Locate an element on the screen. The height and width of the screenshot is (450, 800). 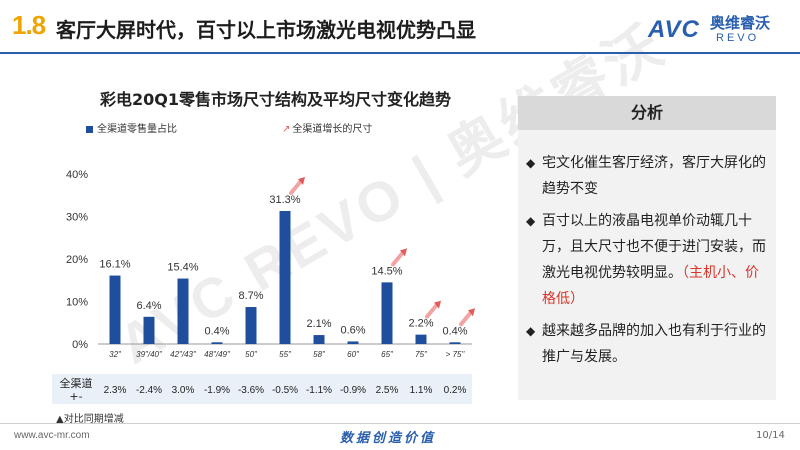
x-tick-label: 55" is located at coordinates (285, 354).